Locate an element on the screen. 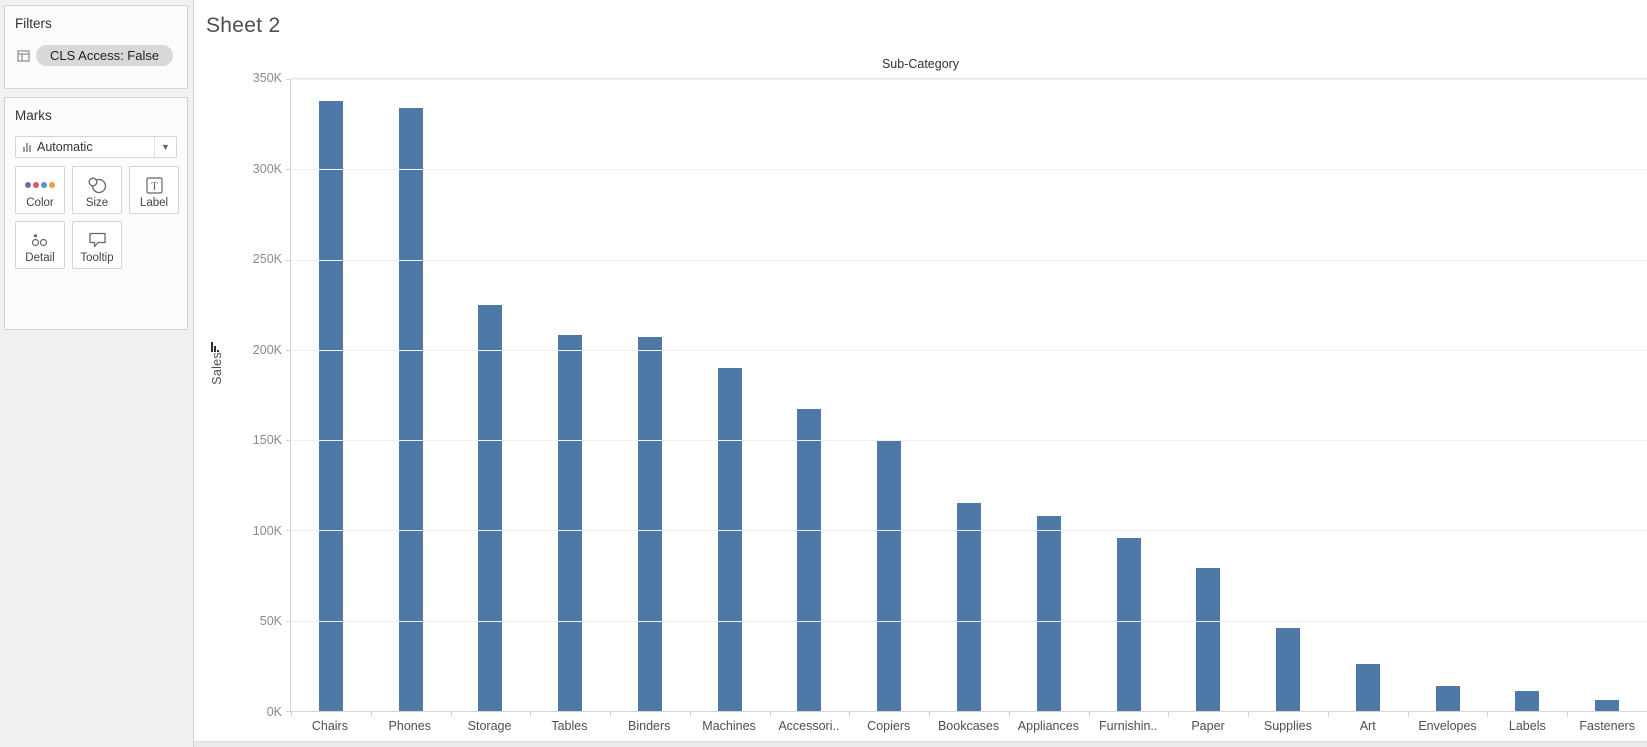 This screenshot has width=1647, height=747. detail-button: Detail is located at coordinates (40, 245).